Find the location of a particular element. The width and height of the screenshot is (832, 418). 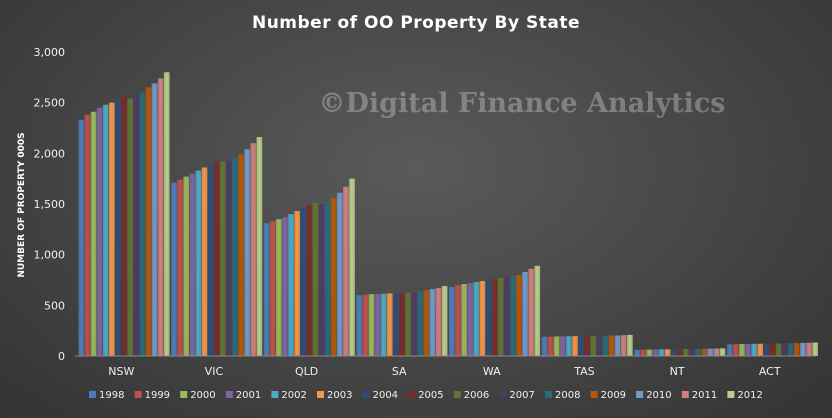

bar-tas-2010 is located at coordinates (617, 345).